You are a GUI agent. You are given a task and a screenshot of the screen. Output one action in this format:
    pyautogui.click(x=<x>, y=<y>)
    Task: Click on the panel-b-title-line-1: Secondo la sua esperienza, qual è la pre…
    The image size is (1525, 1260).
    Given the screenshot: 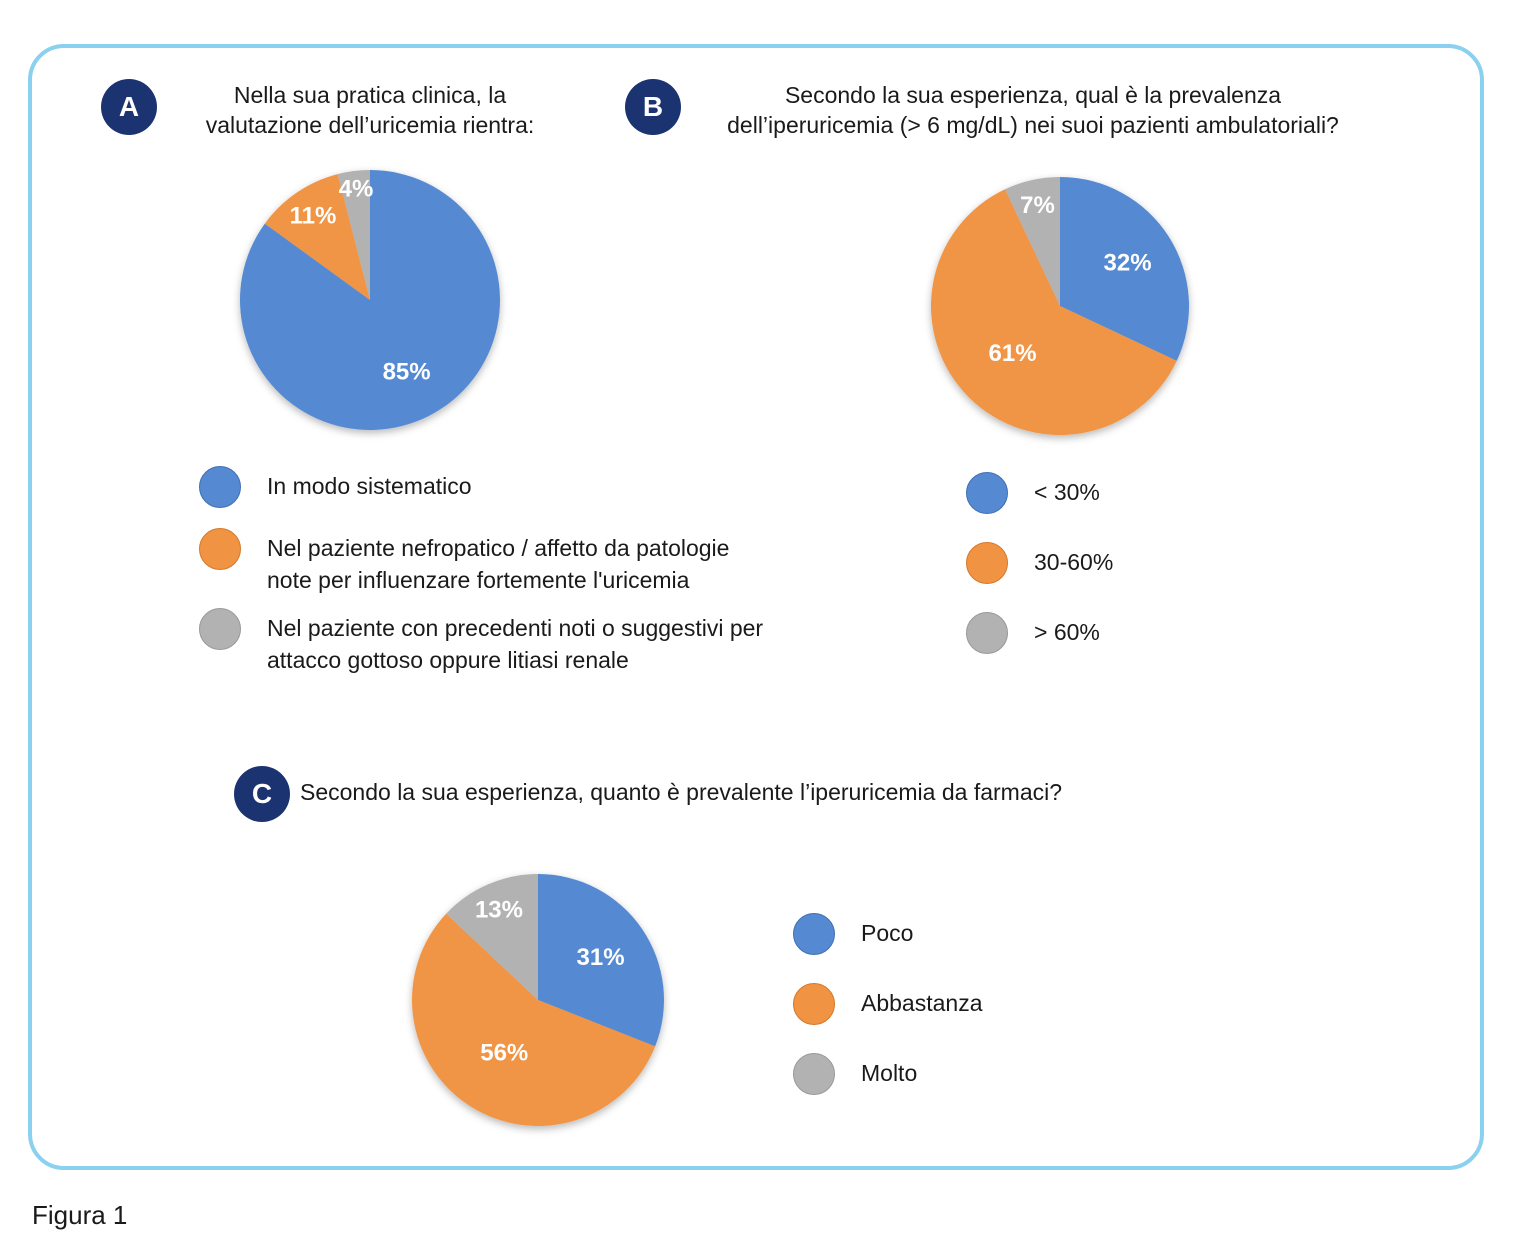 What is the action you would take?
    pyautogui.click(x=1033, y=95)
    